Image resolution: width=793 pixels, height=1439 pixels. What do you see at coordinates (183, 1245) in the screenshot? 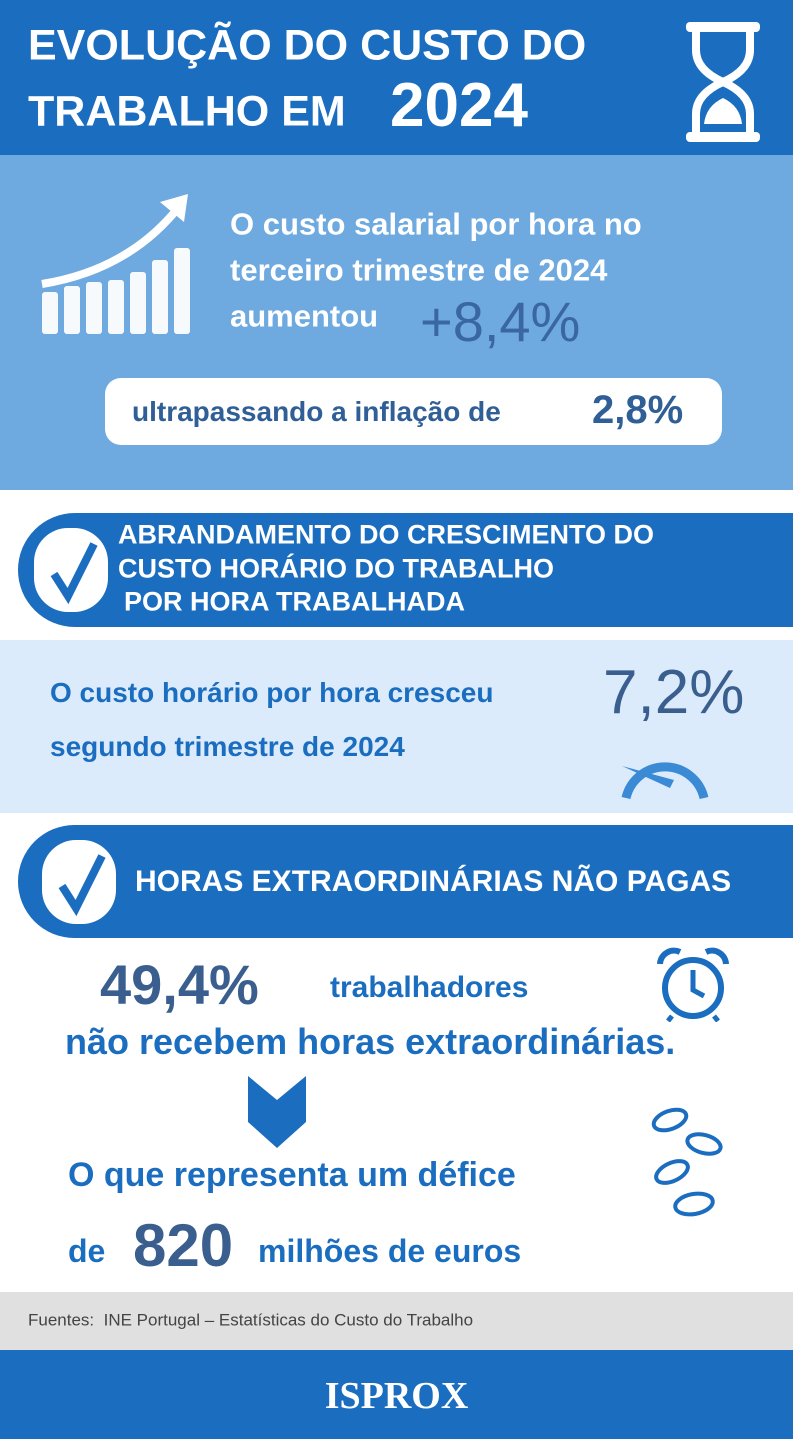
I see `big-value: 820` at bounding box center [183, 1245].